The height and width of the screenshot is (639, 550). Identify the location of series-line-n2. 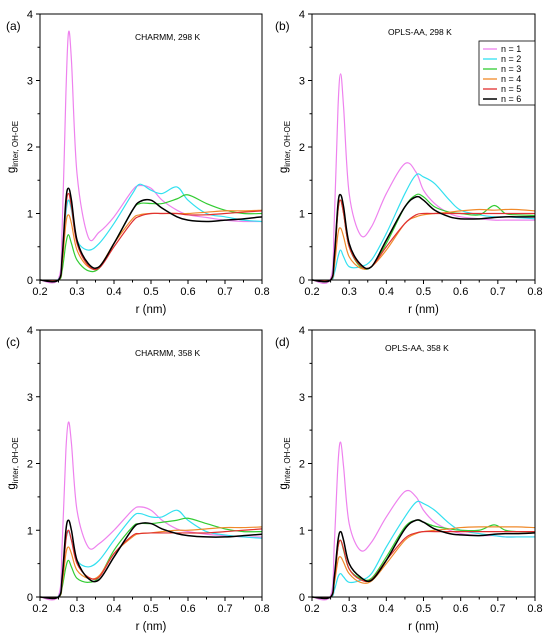
(423, 227).